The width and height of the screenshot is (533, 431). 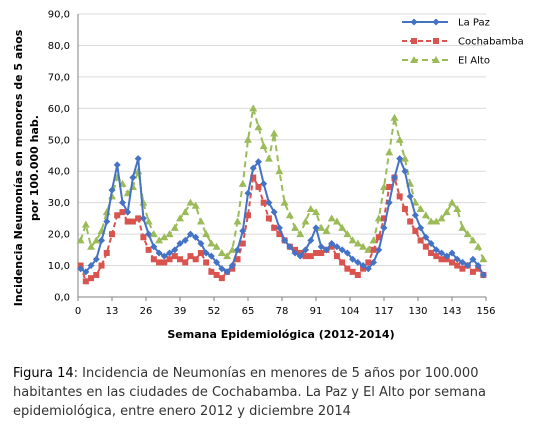 What do you see at coordinates (414, 22) in the screenshot?
I see `legend-marker` at bounding box center [414, 22].